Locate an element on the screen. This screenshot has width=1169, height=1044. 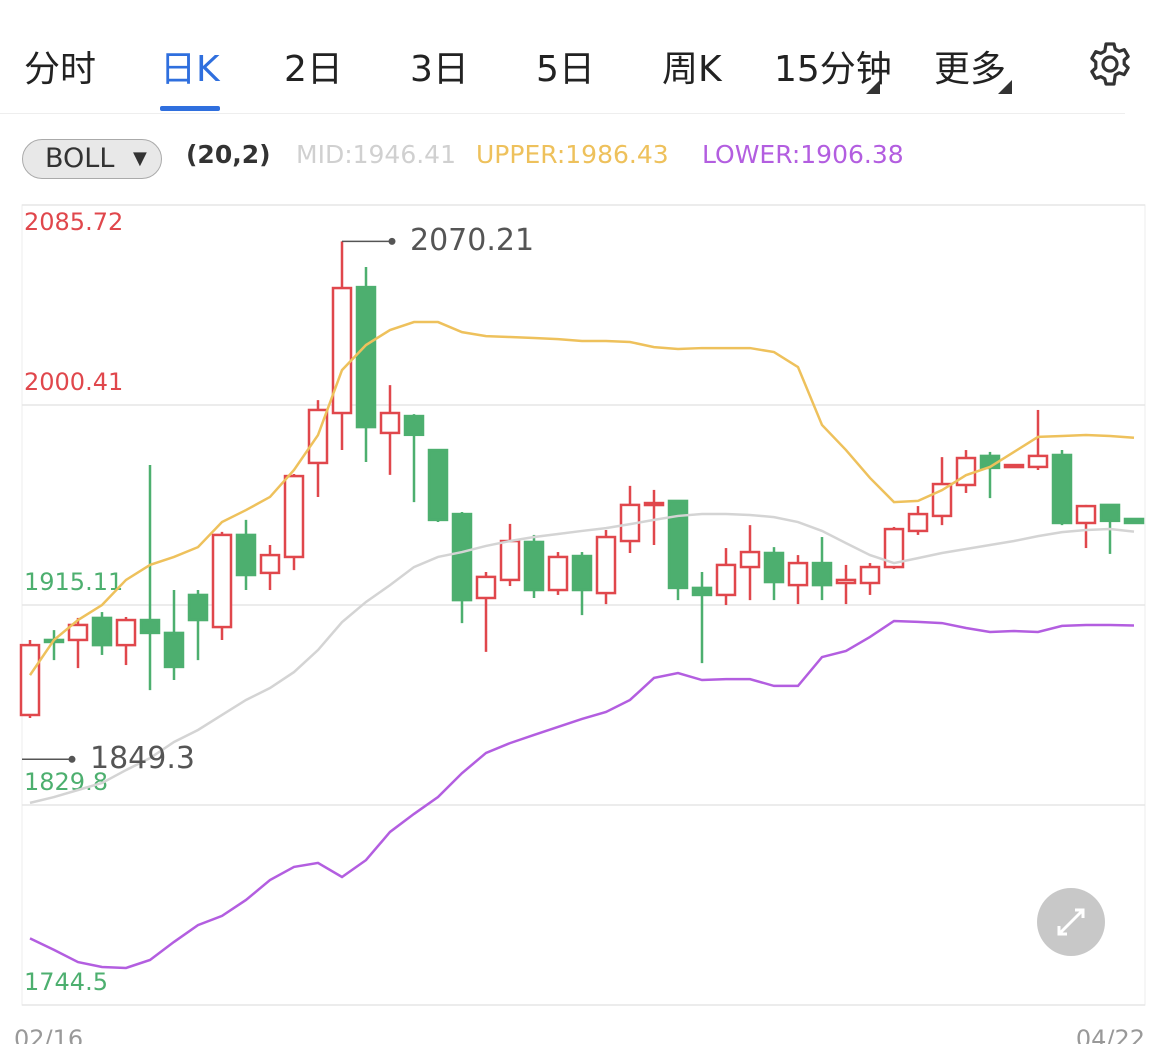
y-tick-label: 2000.41 is located at coordinates (73, 382).